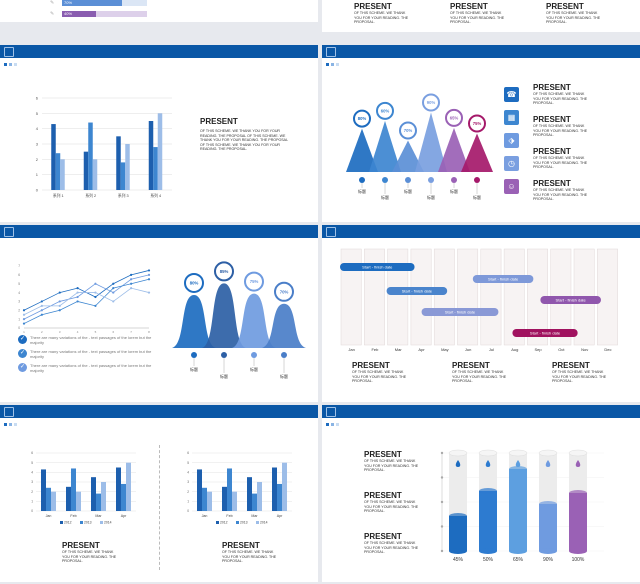 The width and height of the screenshot is (640, 584). I want to click on calendar-icon: ▦, so click(511, 117).